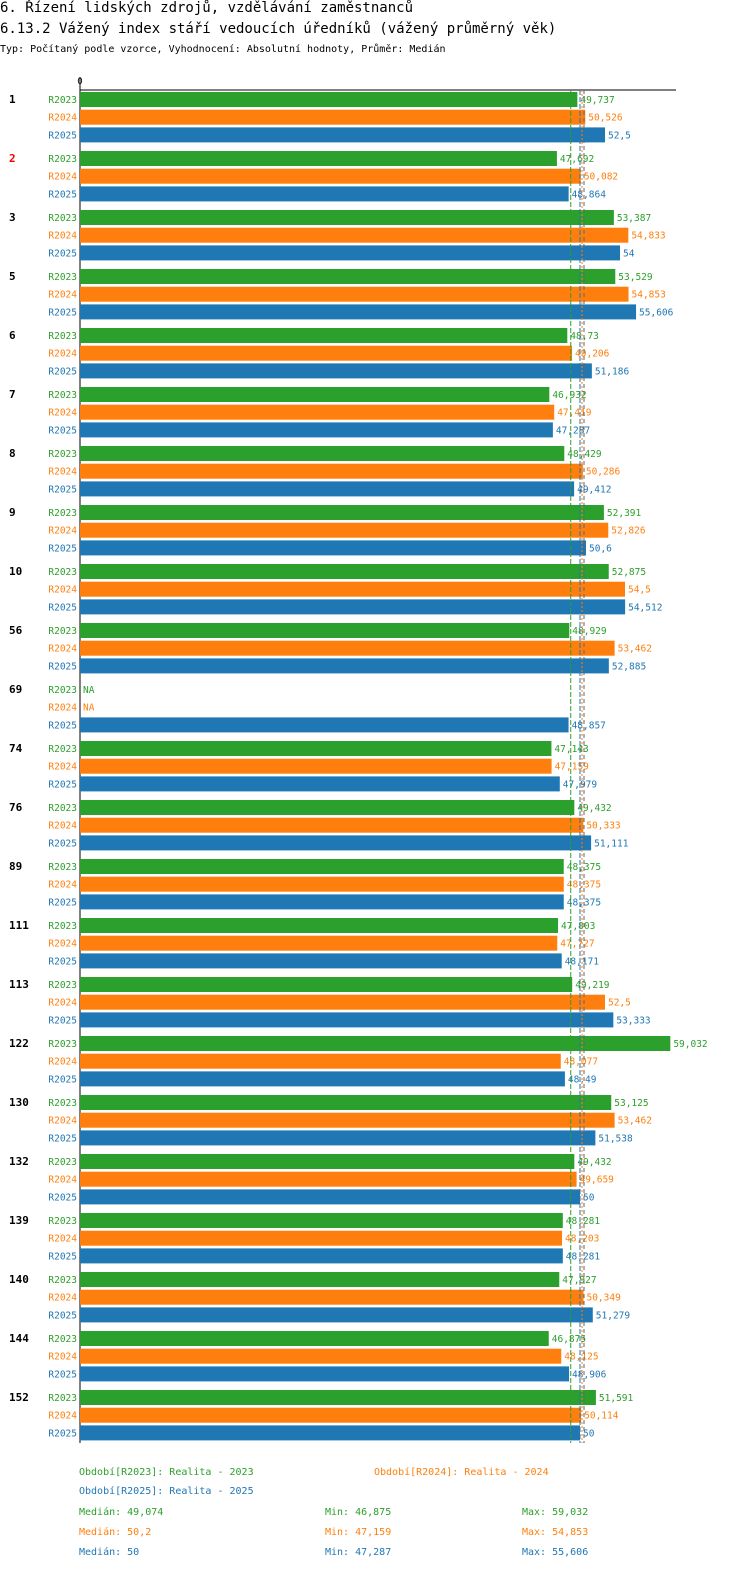  What do you see at coordinates (569, 395) in the screenshot?
I see `value-label: 46,932` at bounding box center [569, 395].